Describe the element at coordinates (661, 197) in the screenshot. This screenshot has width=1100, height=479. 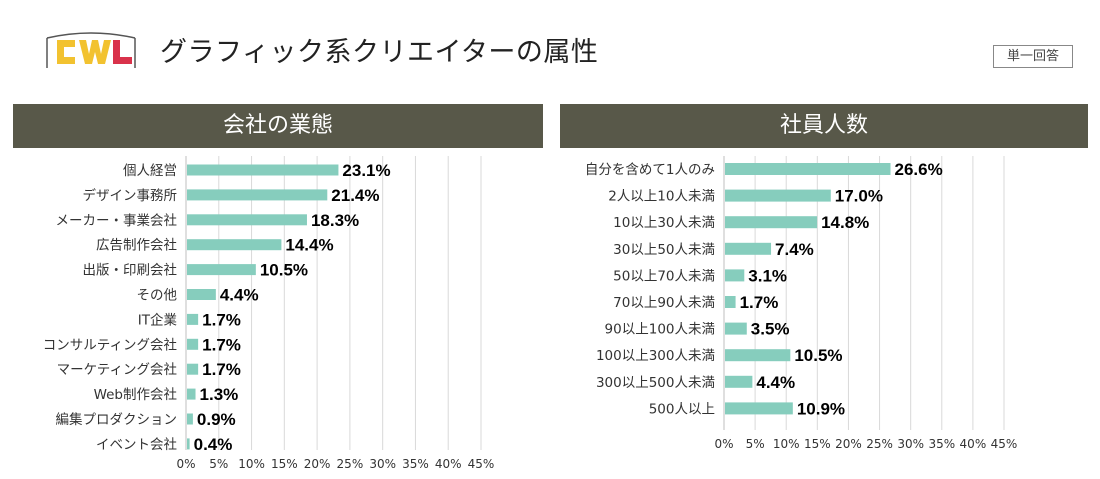
I see `category-label: 2人以上10人未満` at that location.